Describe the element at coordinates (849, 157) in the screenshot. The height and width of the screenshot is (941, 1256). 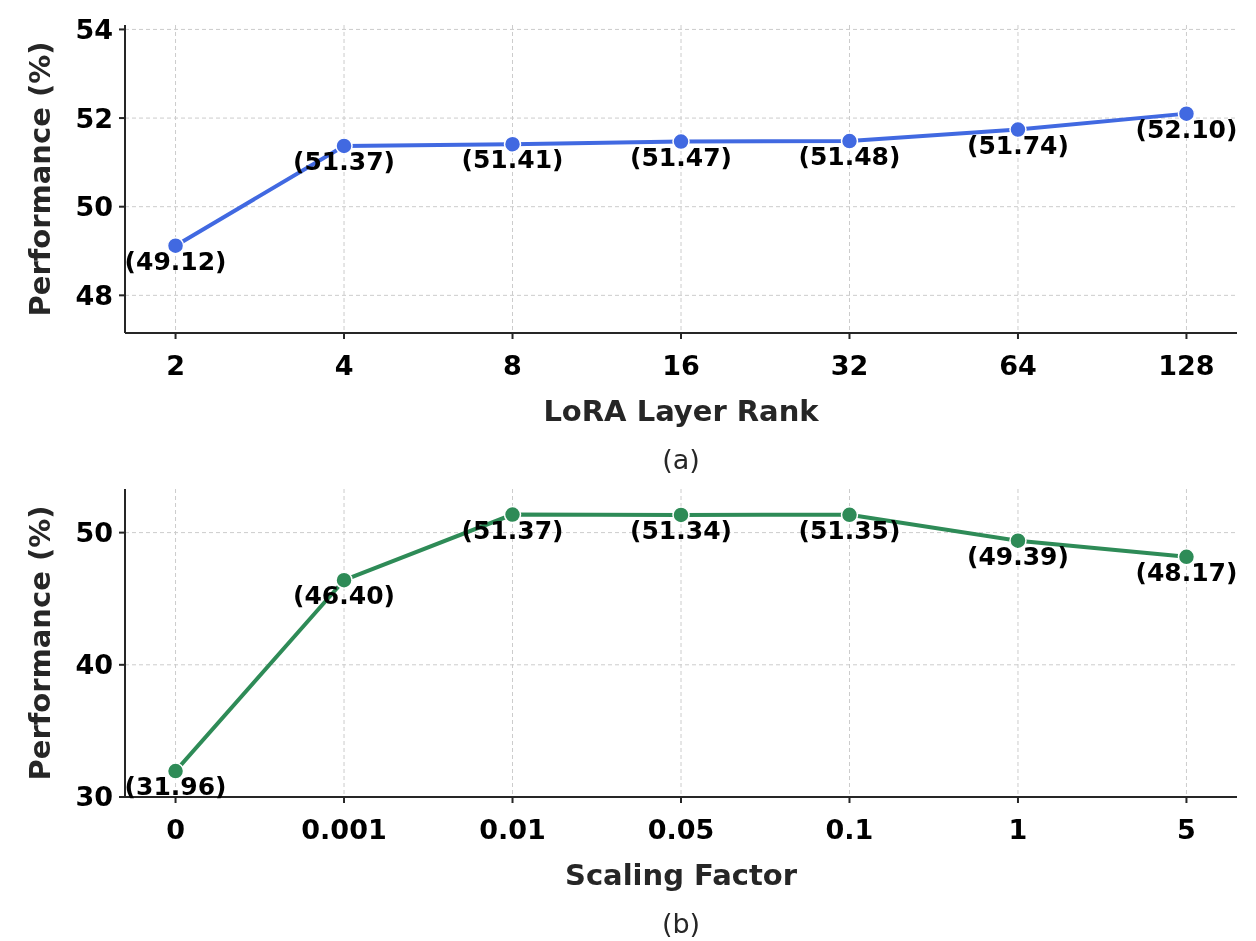
I see `data-label: (51.48)` at that location.